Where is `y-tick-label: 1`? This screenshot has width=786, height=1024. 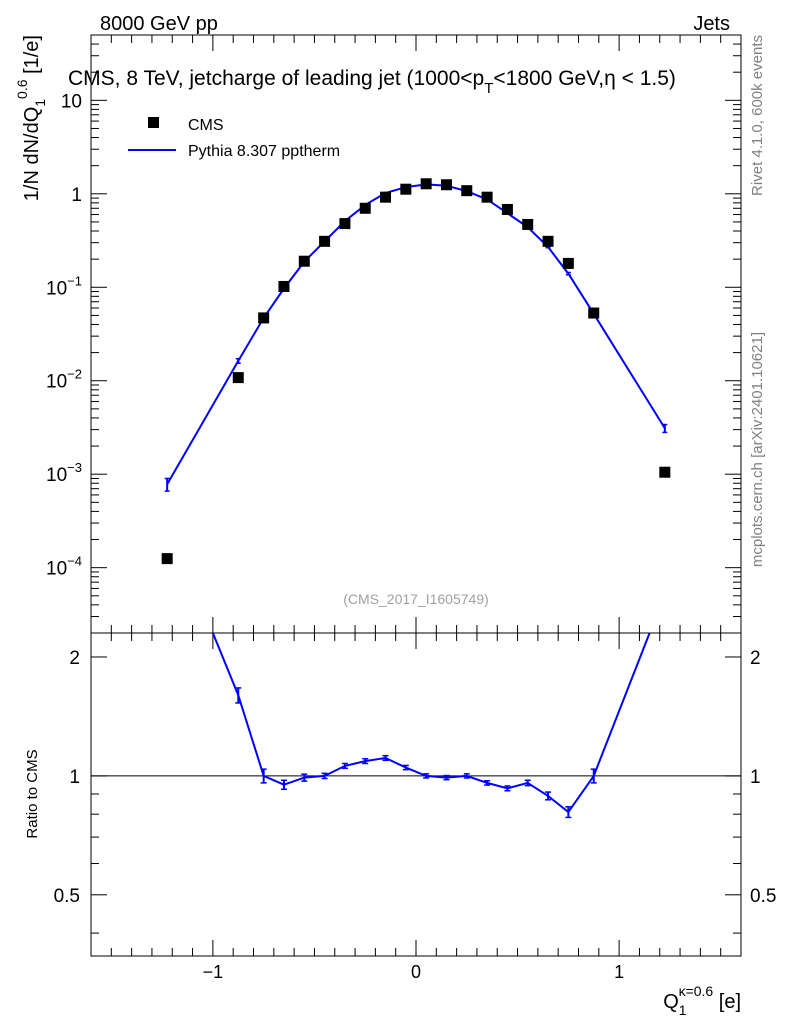 y-tick-label: 1 is located at coordinates (76, 195).